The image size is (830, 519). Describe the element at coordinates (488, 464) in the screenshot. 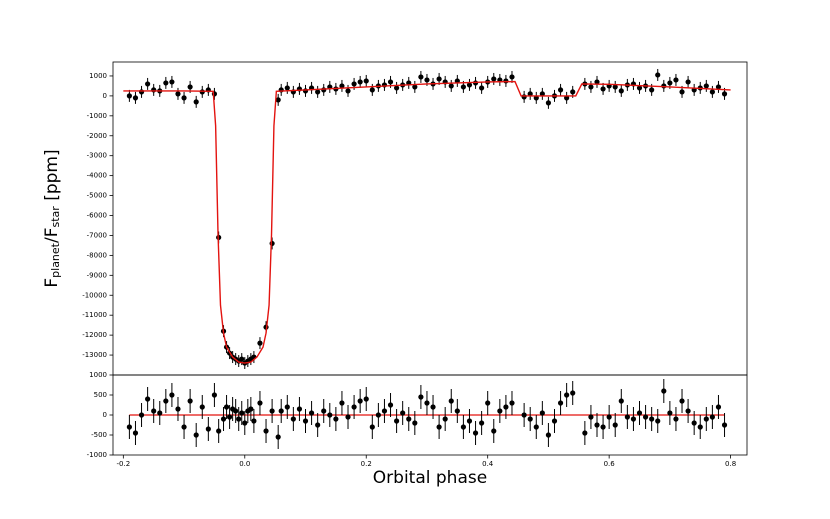

I see `x-tick-label: 0.4` at that location.